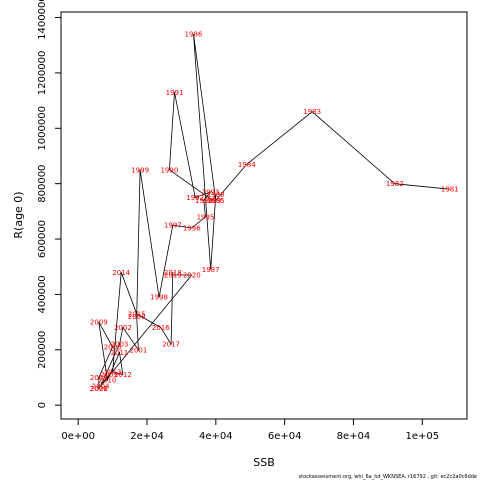 The width and height of the screenshot is (480, 480). Describe the element at coordinates (211, 192) in the screenshot. I see `year-label-1993: 1993` at that location.